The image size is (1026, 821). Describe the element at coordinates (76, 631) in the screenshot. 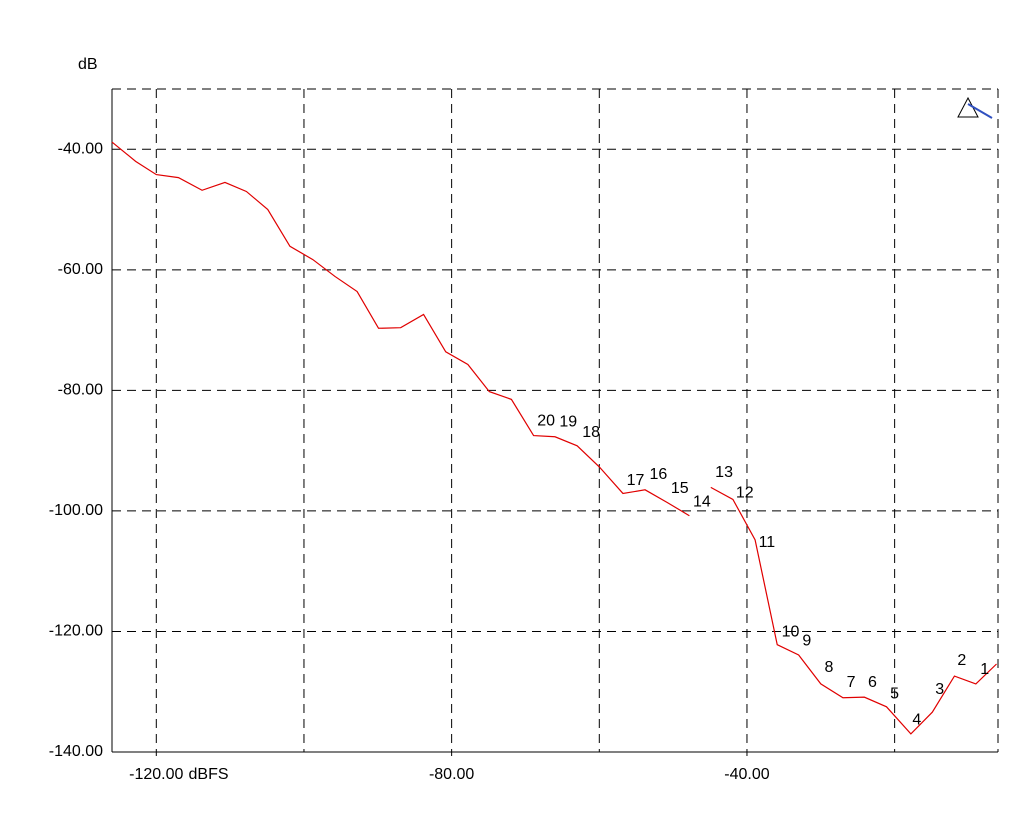

I see `y-tick-label: -120.00` at that location.